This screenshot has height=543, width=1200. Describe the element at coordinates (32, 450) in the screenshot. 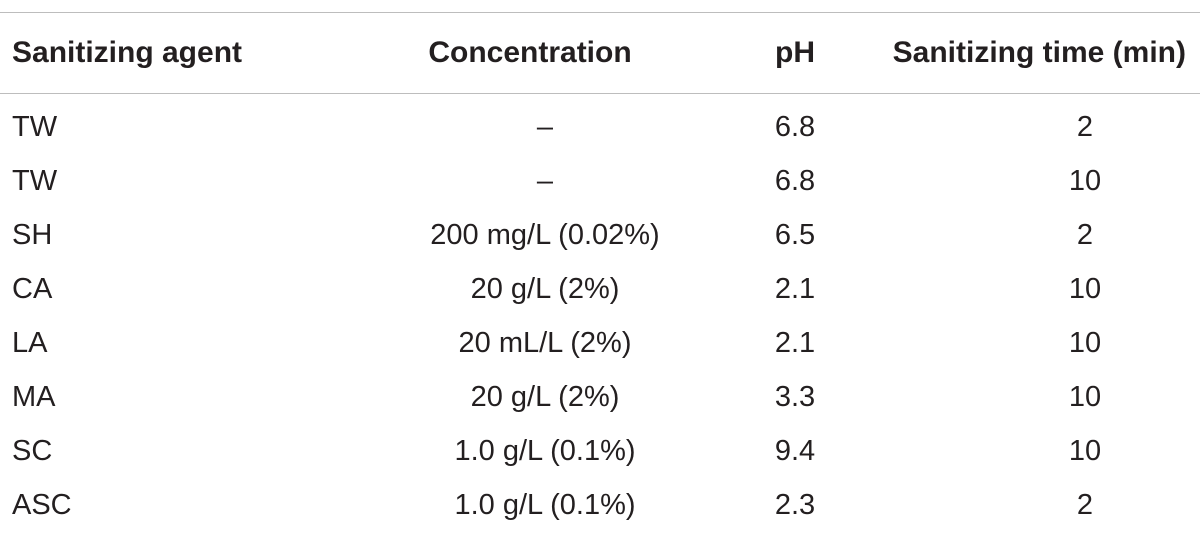

I see `cell-agent: SC` at that location.